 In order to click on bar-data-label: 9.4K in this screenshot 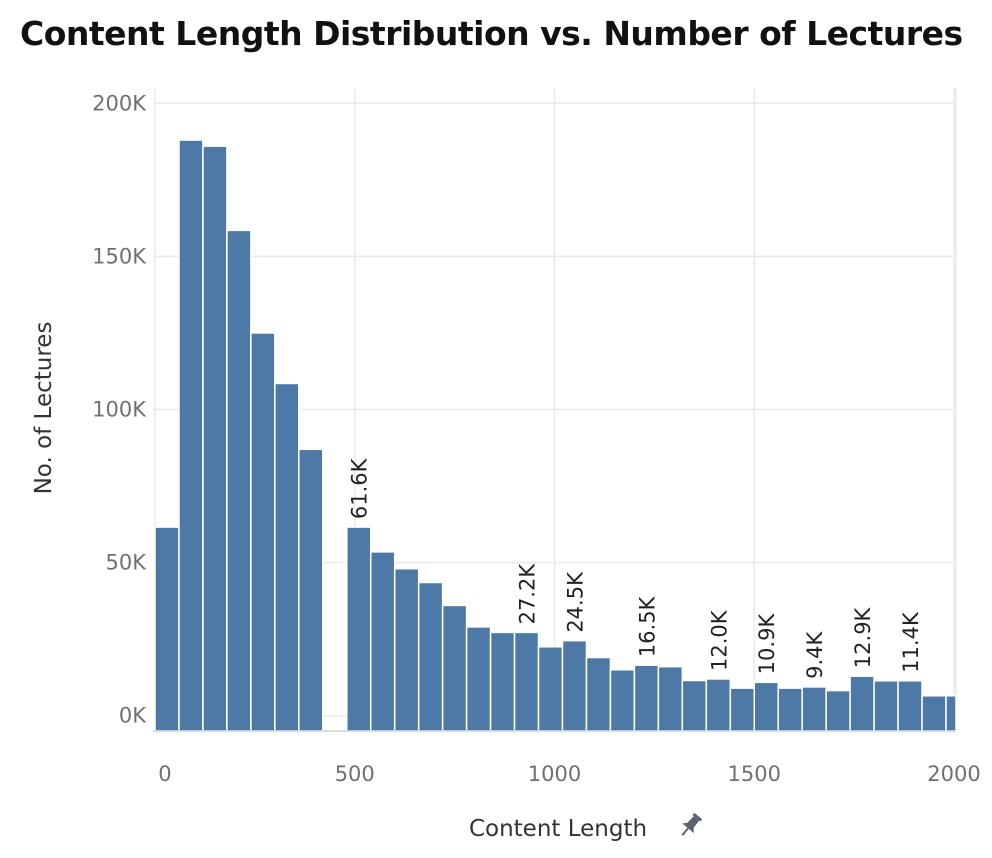, I will do `click(815, 655)`.